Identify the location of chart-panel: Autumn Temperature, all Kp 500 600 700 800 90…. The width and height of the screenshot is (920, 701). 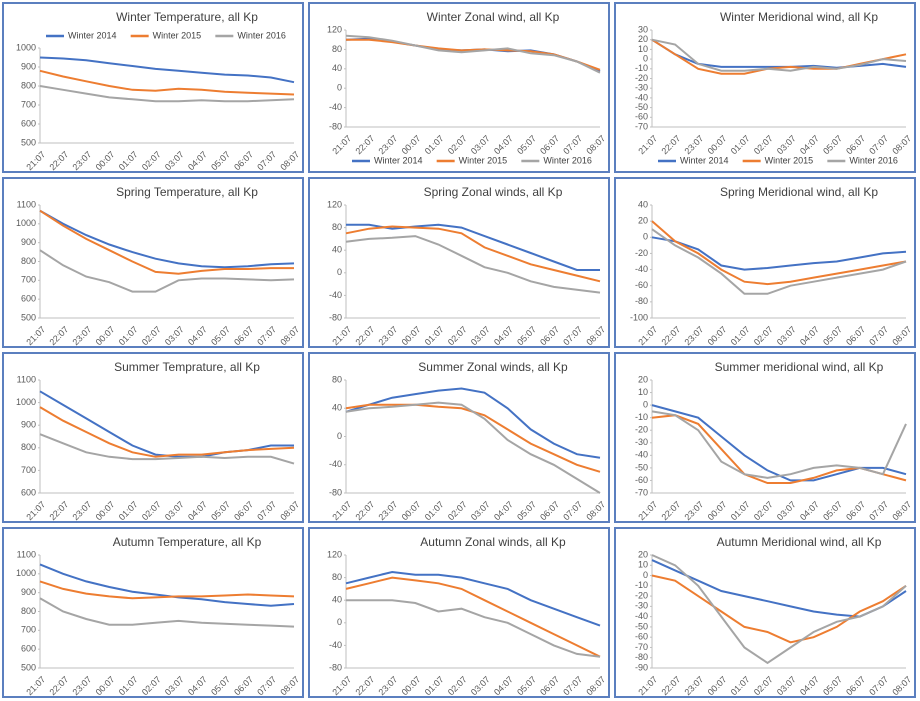
(153, 612).